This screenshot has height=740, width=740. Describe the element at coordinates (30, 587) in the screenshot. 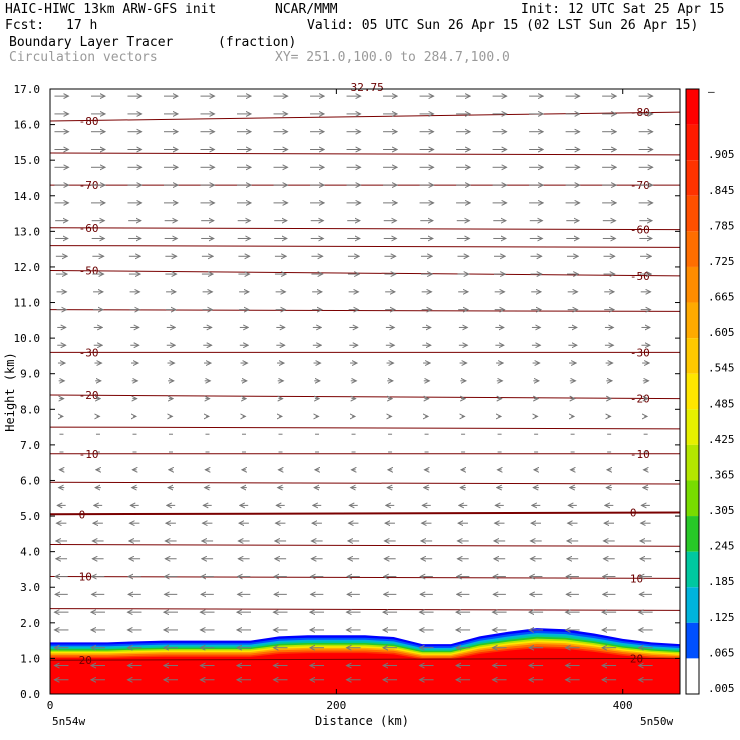

I see `y-tick-label: 3.0` at that location.